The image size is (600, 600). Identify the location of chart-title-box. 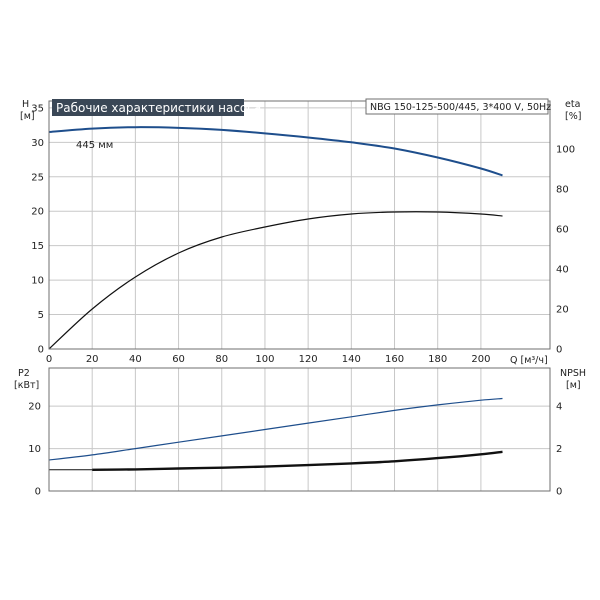
(148, 107).